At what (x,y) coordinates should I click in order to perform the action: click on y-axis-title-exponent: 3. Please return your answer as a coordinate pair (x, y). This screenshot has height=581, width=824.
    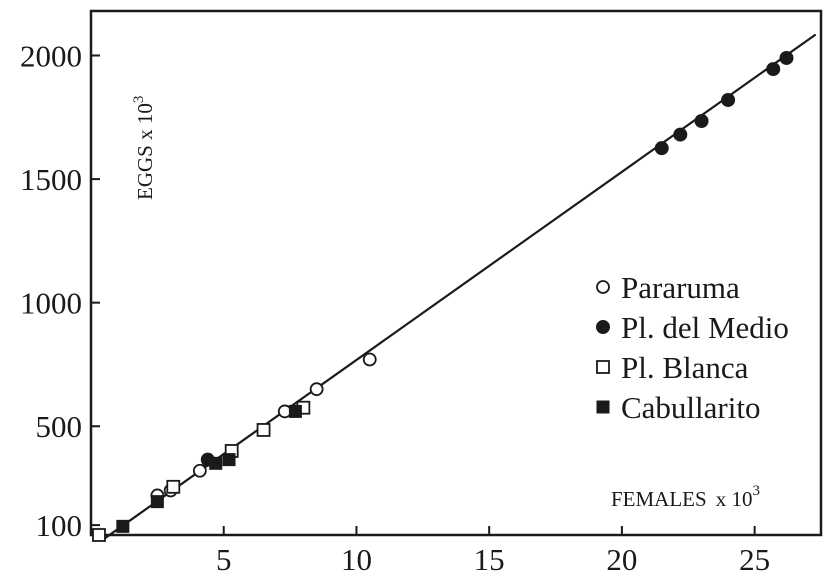
    Looking at the image, I should click on (139, 100).